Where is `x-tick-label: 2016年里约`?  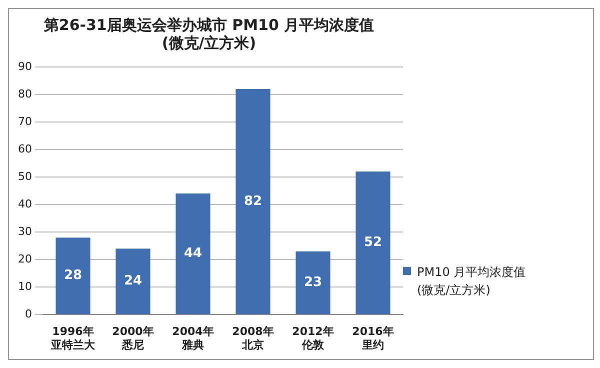
x-tick-label: 2016年里约 is located at coordinates (373, 338).